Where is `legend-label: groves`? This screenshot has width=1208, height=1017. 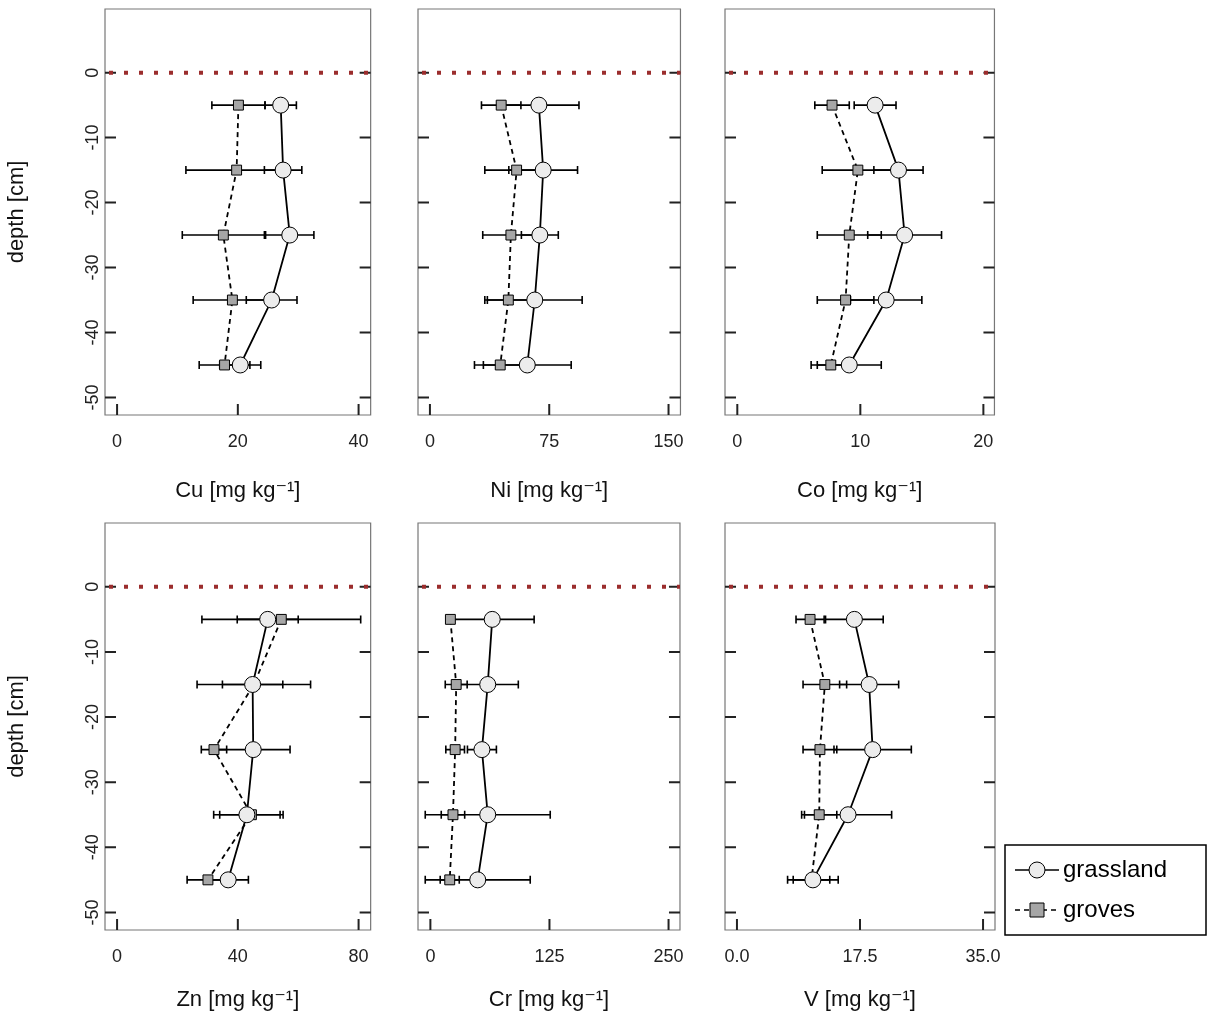
legend-label: groves is located at coordinates (1099, 908).